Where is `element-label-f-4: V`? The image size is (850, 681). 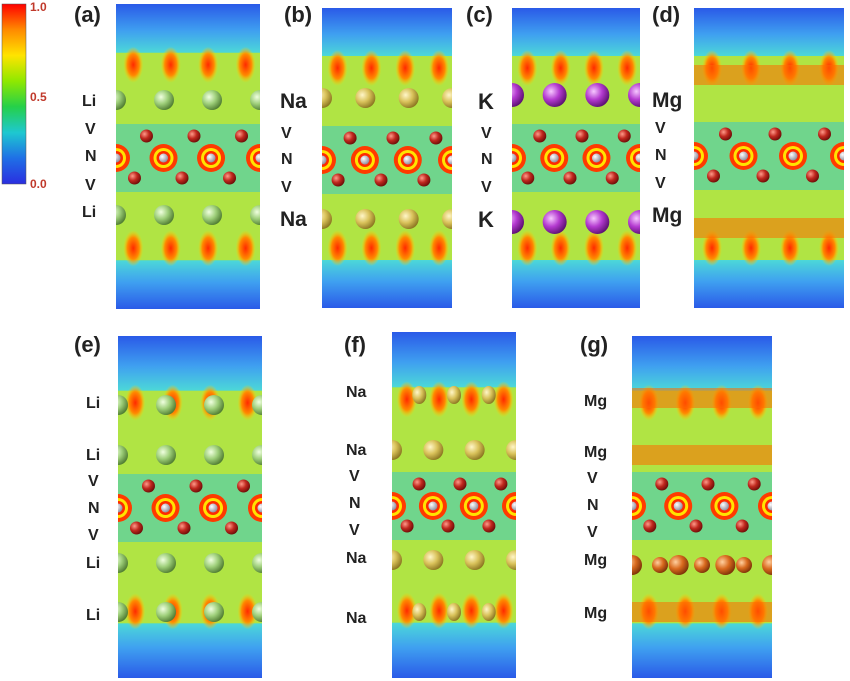 element-label-f-4: V is located at coordinates (354, 530).